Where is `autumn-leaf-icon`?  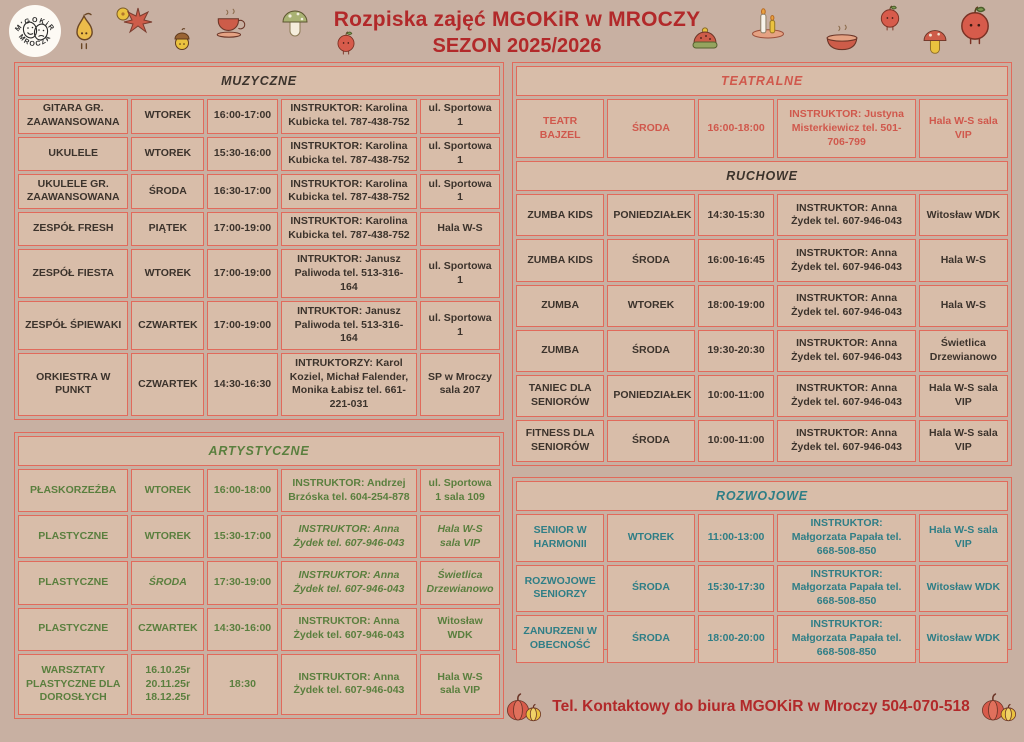
autumn-leaf-icon is located at coordinates (135, 21).